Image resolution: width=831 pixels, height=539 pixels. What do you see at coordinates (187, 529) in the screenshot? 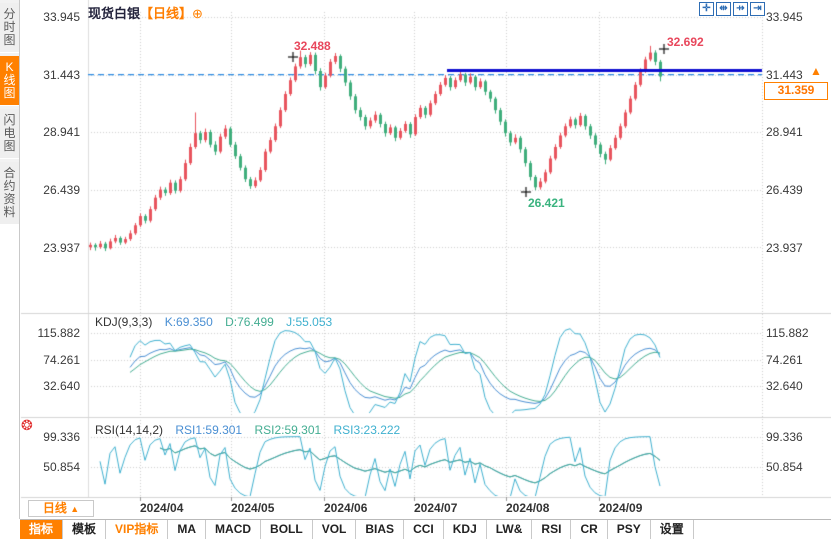
I see `toolbar-tab-3: MA` at bounding box center [187, 529].